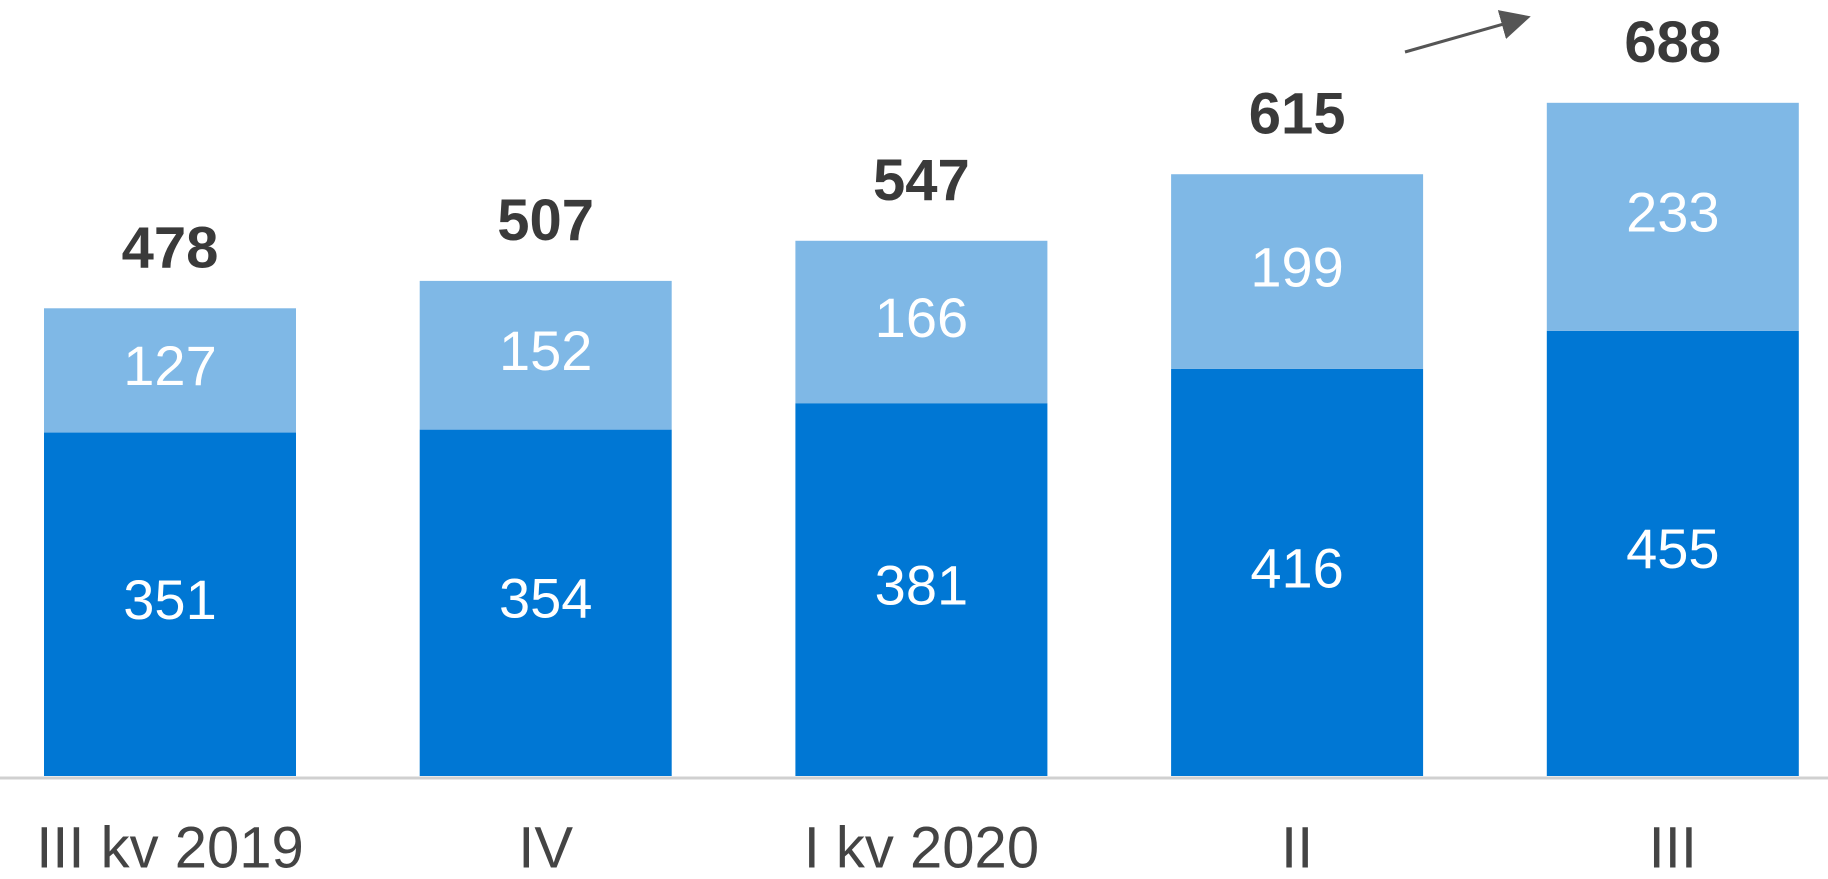 Image resolution: width=1828 pixels, height=879 pixels. What do you see at coordinates (1297, 847) in the screenshot?
I see `x-tick-label: II` at bounding box center [1297, 847].